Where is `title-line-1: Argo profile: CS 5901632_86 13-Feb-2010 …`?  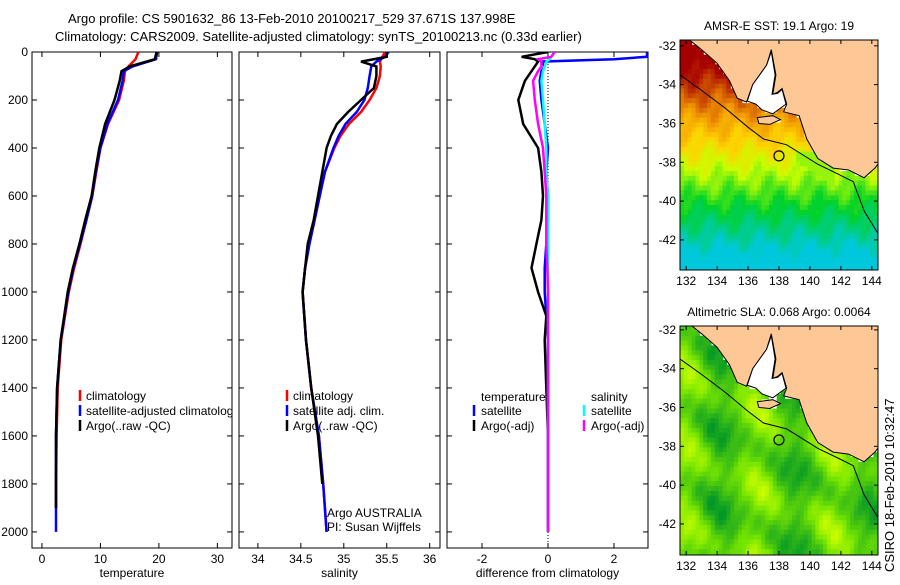 title-line-1: Argo profile: CS 5901632_86 13-Feb-2010 … is located at coordinates (292, 18).